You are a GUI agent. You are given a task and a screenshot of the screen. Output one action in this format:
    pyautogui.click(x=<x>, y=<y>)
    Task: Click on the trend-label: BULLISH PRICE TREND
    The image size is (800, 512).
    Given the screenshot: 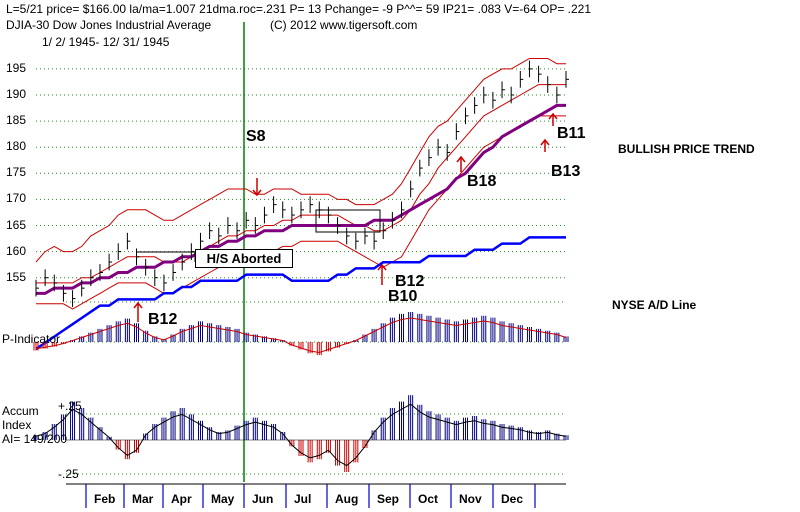 What is the action you would take?
    pyautogui.click(x=686, y=149)
    